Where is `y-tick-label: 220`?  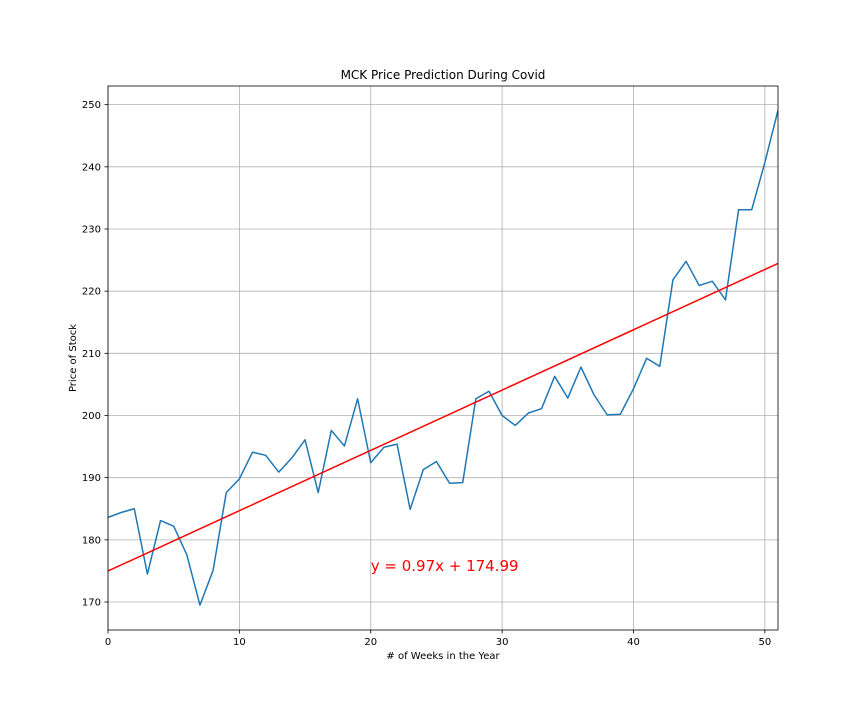
y-tick-label: 220 is located at coordinates (91, 292).